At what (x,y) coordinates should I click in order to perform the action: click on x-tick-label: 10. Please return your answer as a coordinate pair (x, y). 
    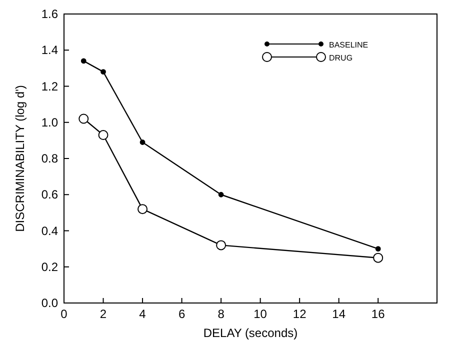
    Looking at the image, I should click on (261, 314).